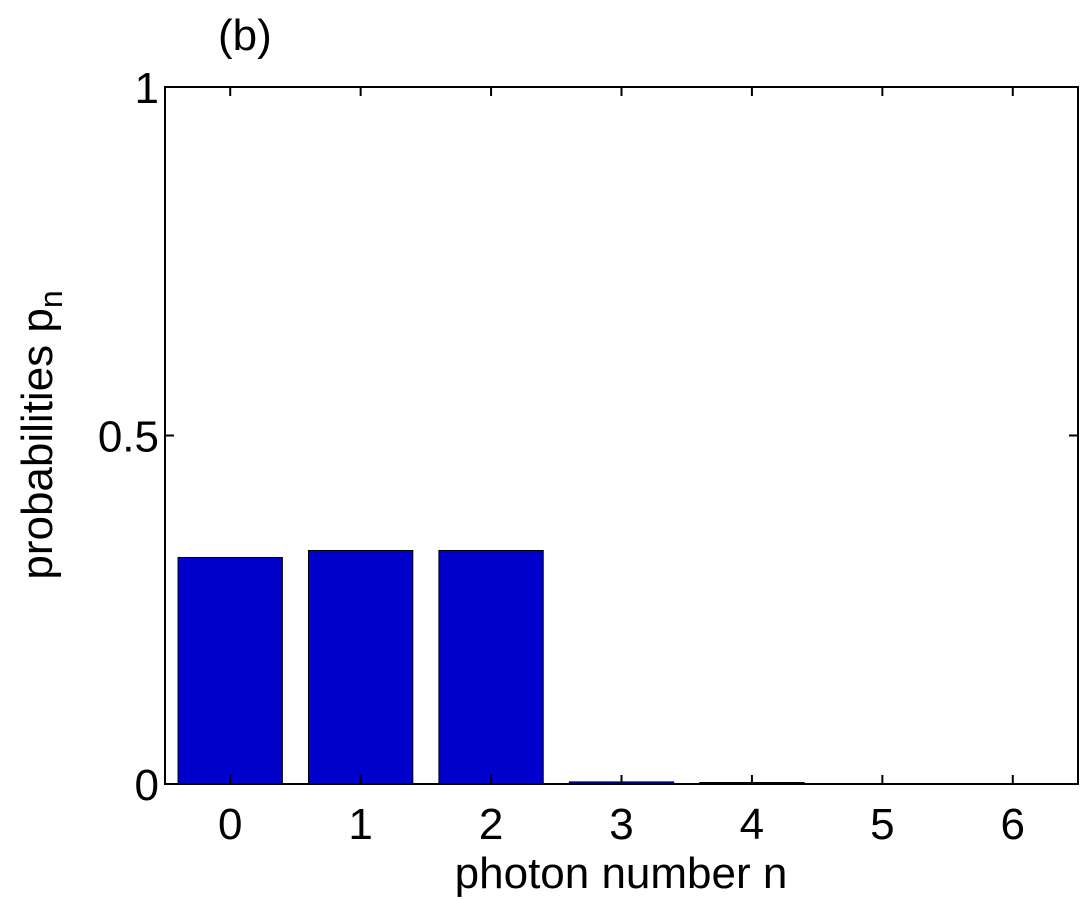 The width and height of the screenshot is (1092, 900). I want to click on x-tick-label: 2, so click(491, 824).